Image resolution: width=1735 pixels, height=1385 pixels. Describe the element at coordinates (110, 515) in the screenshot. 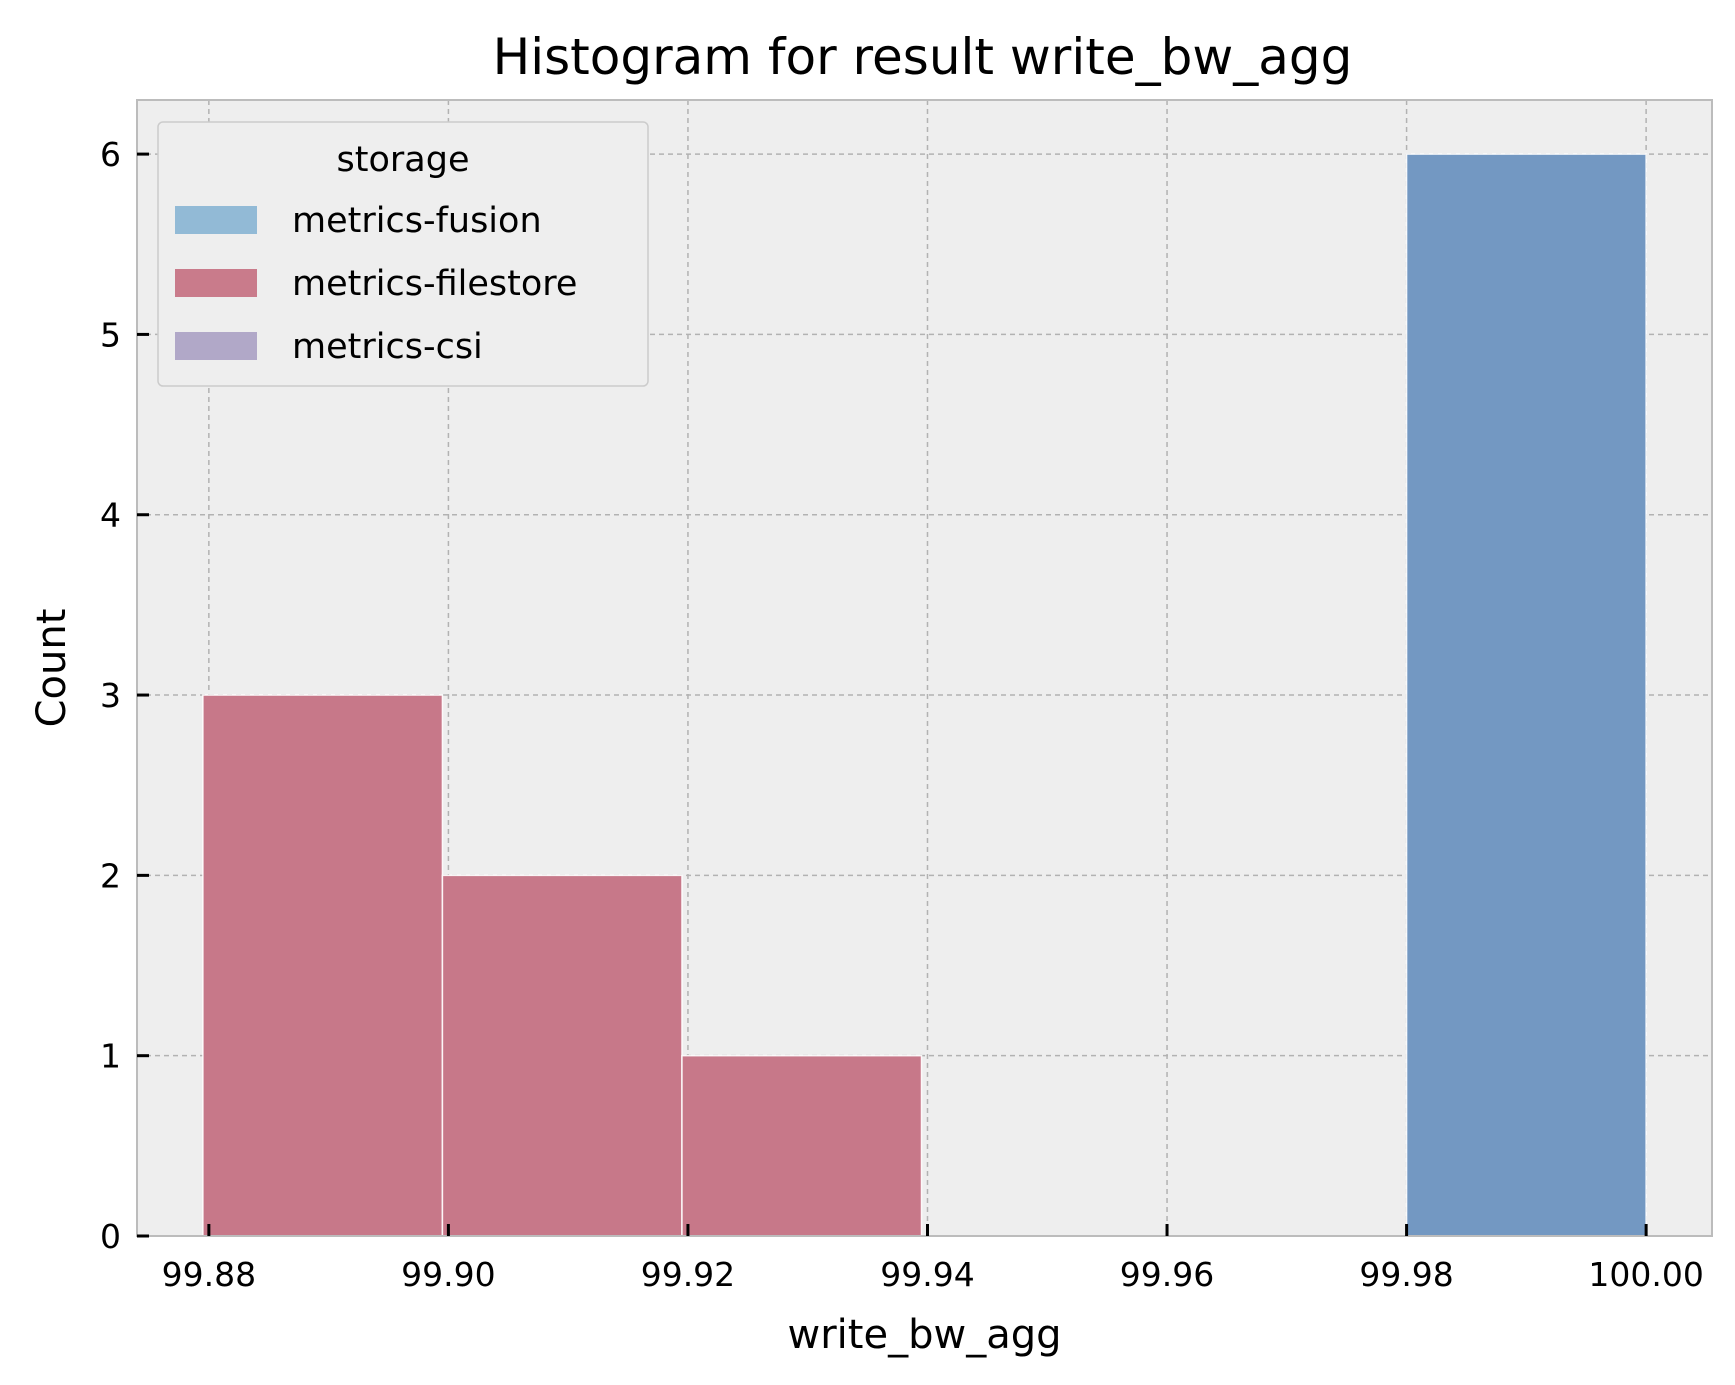

I see `y-tick-label: 4` at that location.